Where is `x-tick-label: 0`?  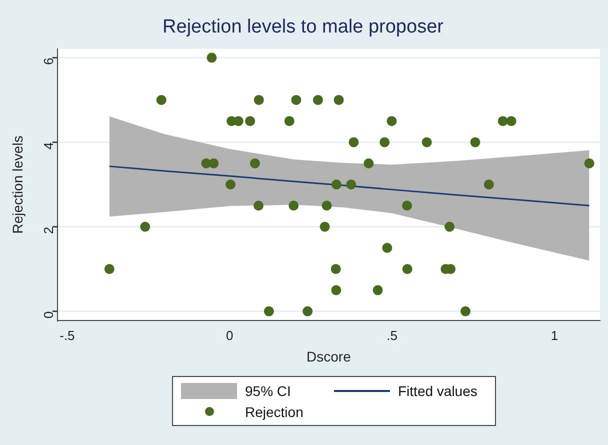 x-tick-label: 0 is located at coordinates (230, 335).